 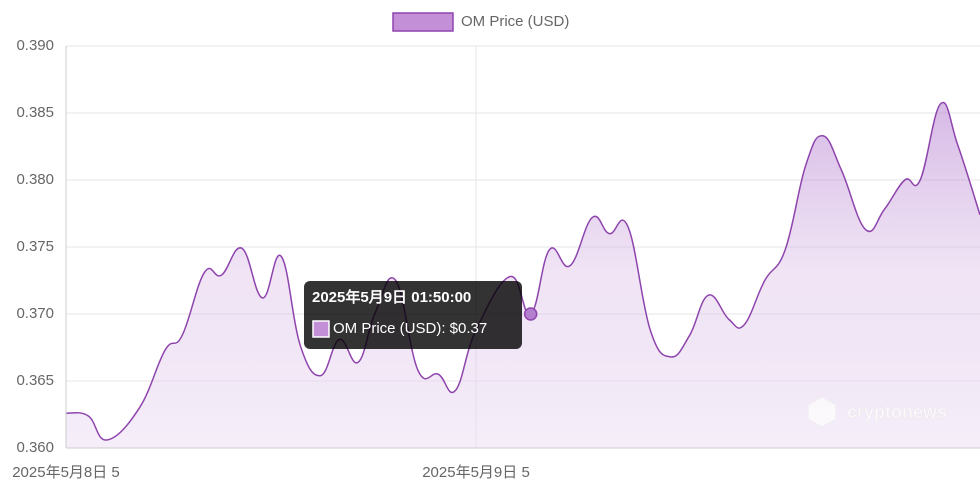 I want to click on x-tick-label: 2025年5月8日 5, so click(x=66, y=472).